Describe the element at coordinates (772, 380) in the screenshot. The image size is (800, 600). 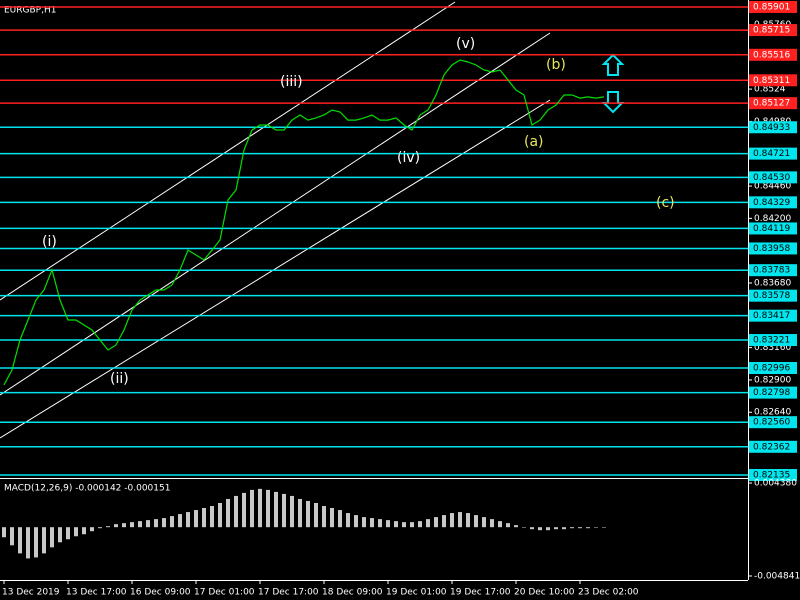
I see `y-tick-label: 0.82900` at that location.